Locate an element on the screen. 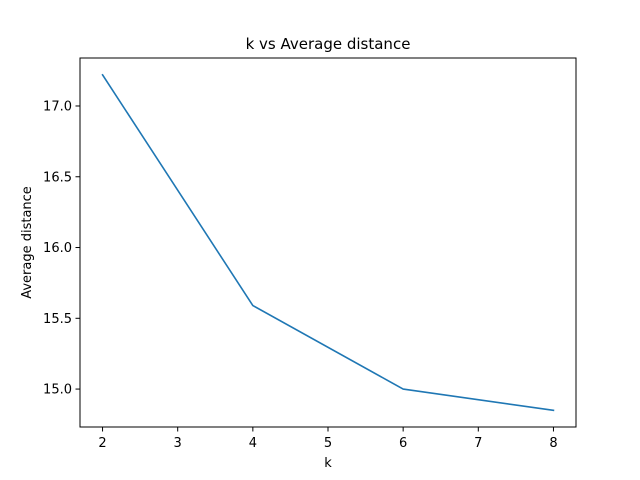 Image resolution: width=640 pixels, height=480 pixels. chart-title: k vs Average distance is located at coordinates (328, 44).